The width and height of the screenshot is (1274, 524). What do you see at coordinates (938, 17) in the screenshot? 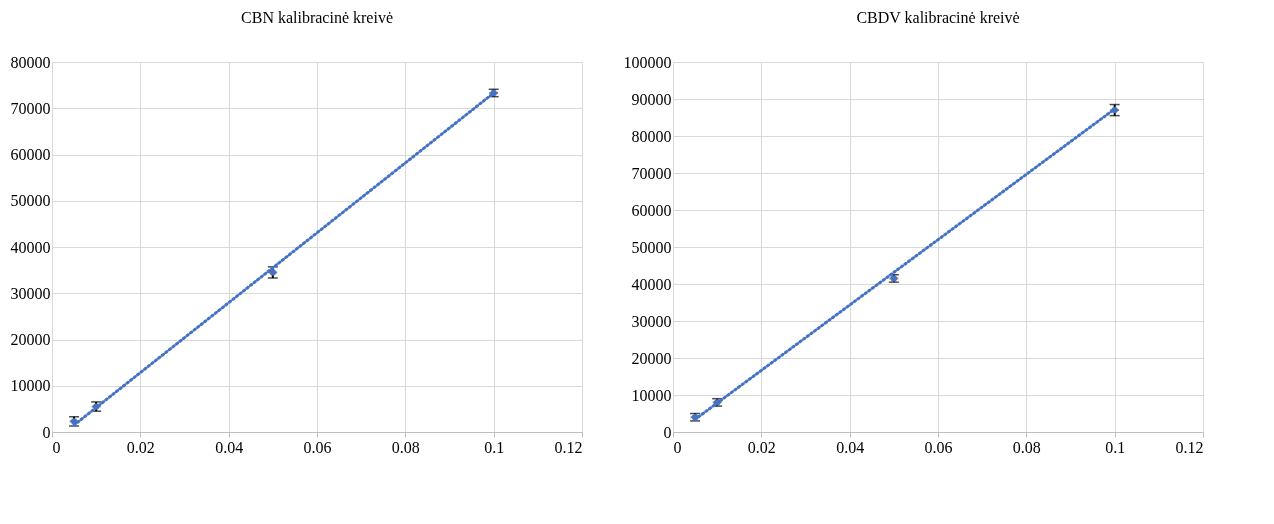
I see `chart-title: CBDV kalibracinė kreivė` at bounding box center [938, 17].